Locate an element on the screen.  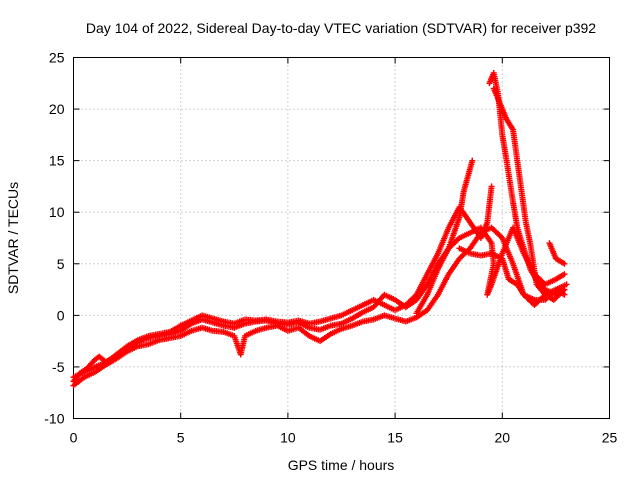
series-trace-h is located at coordinates (557, 253).